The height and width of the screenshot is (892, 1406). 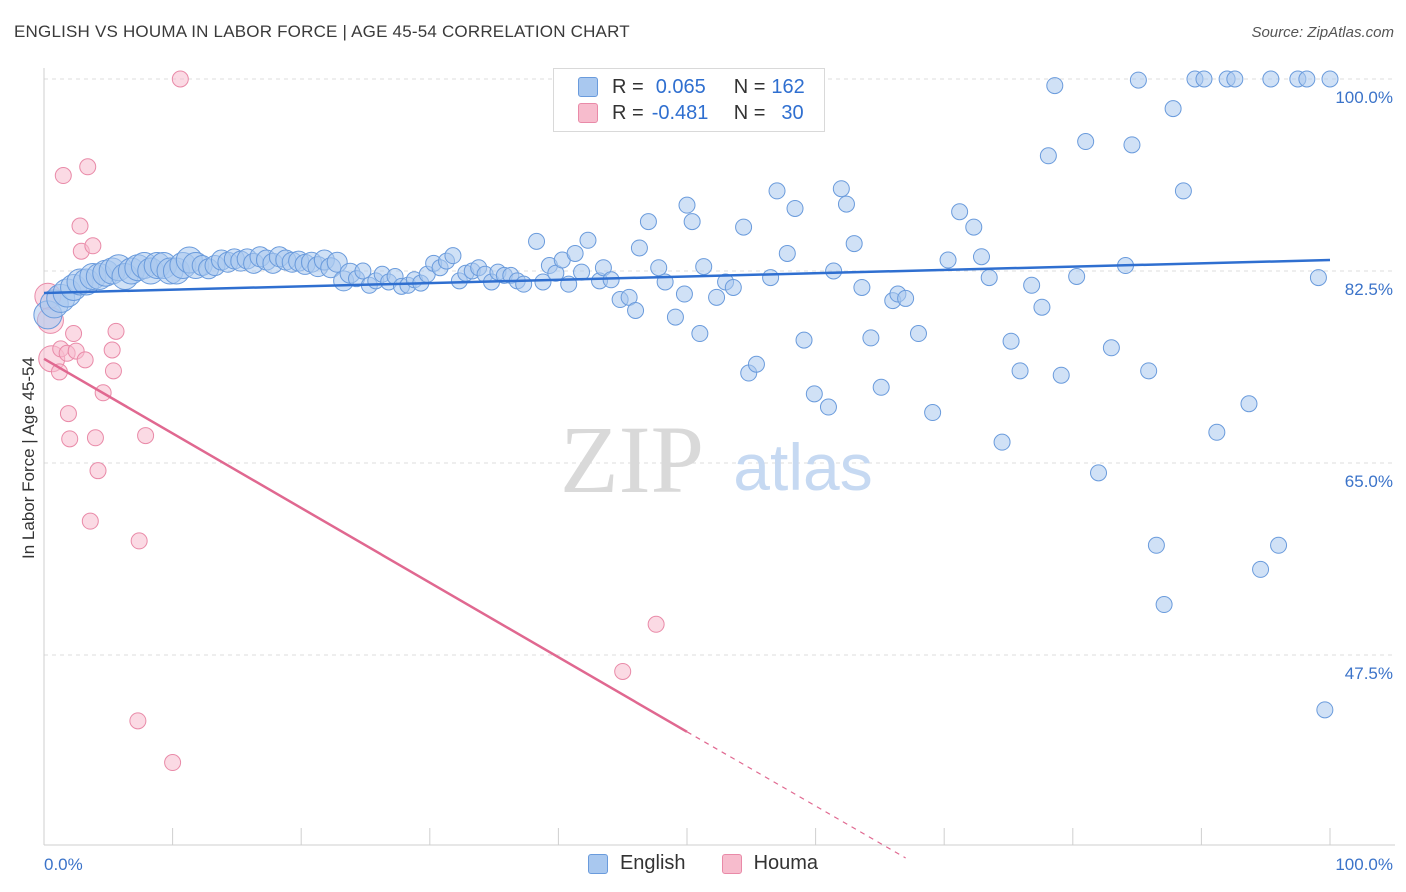 I want to click on series-legend: English Houma, so click(x=703, y=863).